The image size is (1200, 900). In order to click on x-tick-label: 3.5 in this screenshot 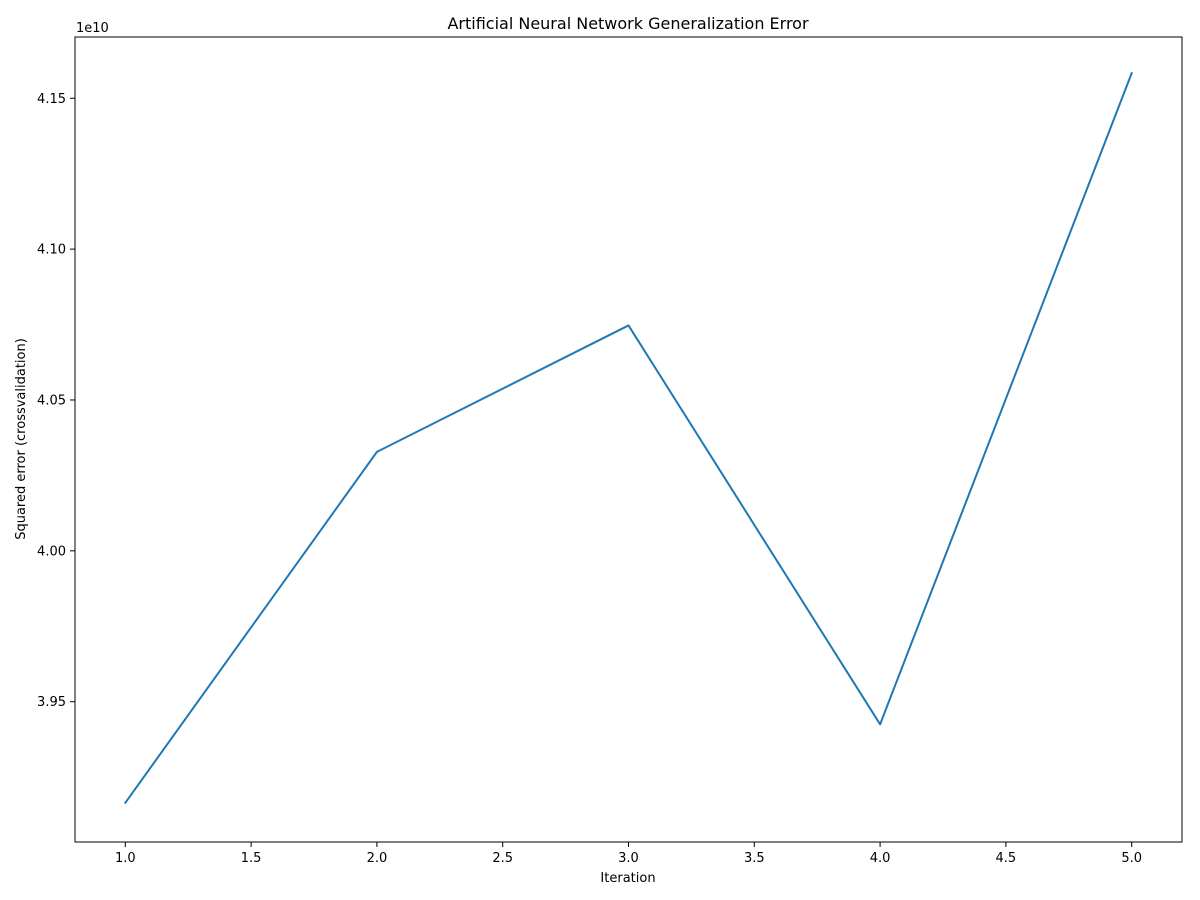, I will do `click(754, 858)`.